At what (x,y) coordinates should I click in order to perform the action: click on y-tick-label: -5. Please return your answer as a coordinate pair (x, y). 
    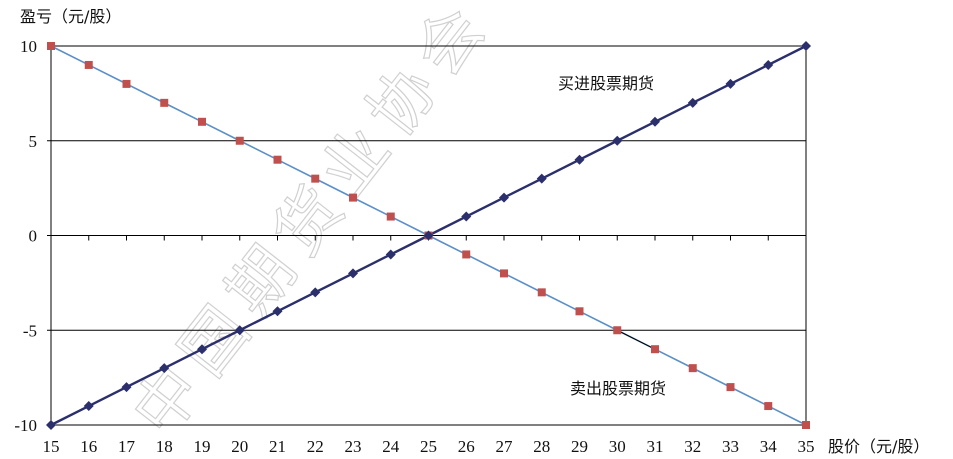
    Looking at the image, I should click on (30, 330).